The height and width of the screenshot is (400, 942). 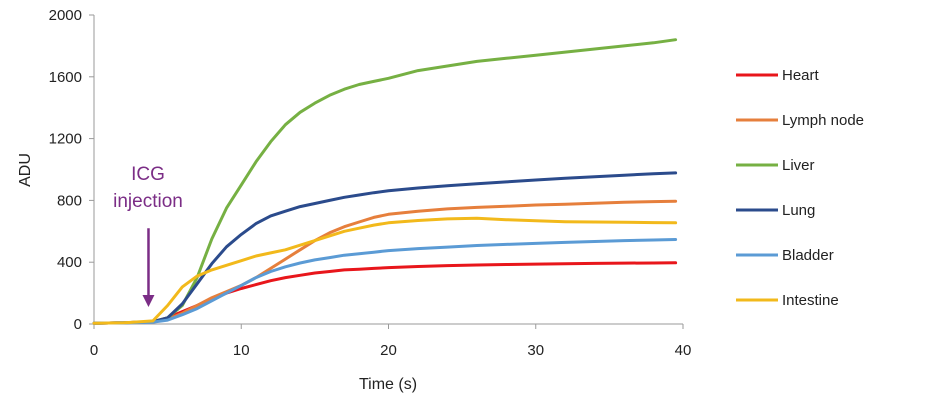 What do you see at coordinates (148, 236) in the screenshot?
I see `annotation: ICG injection` at bounding box center [148, 236].